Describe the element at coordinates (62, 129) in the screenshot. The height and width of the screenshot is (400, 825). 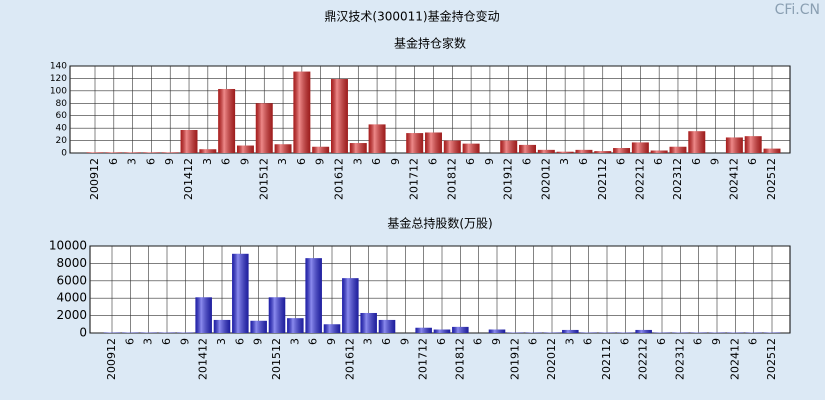
I see `y-tick-label: 40` at that location.